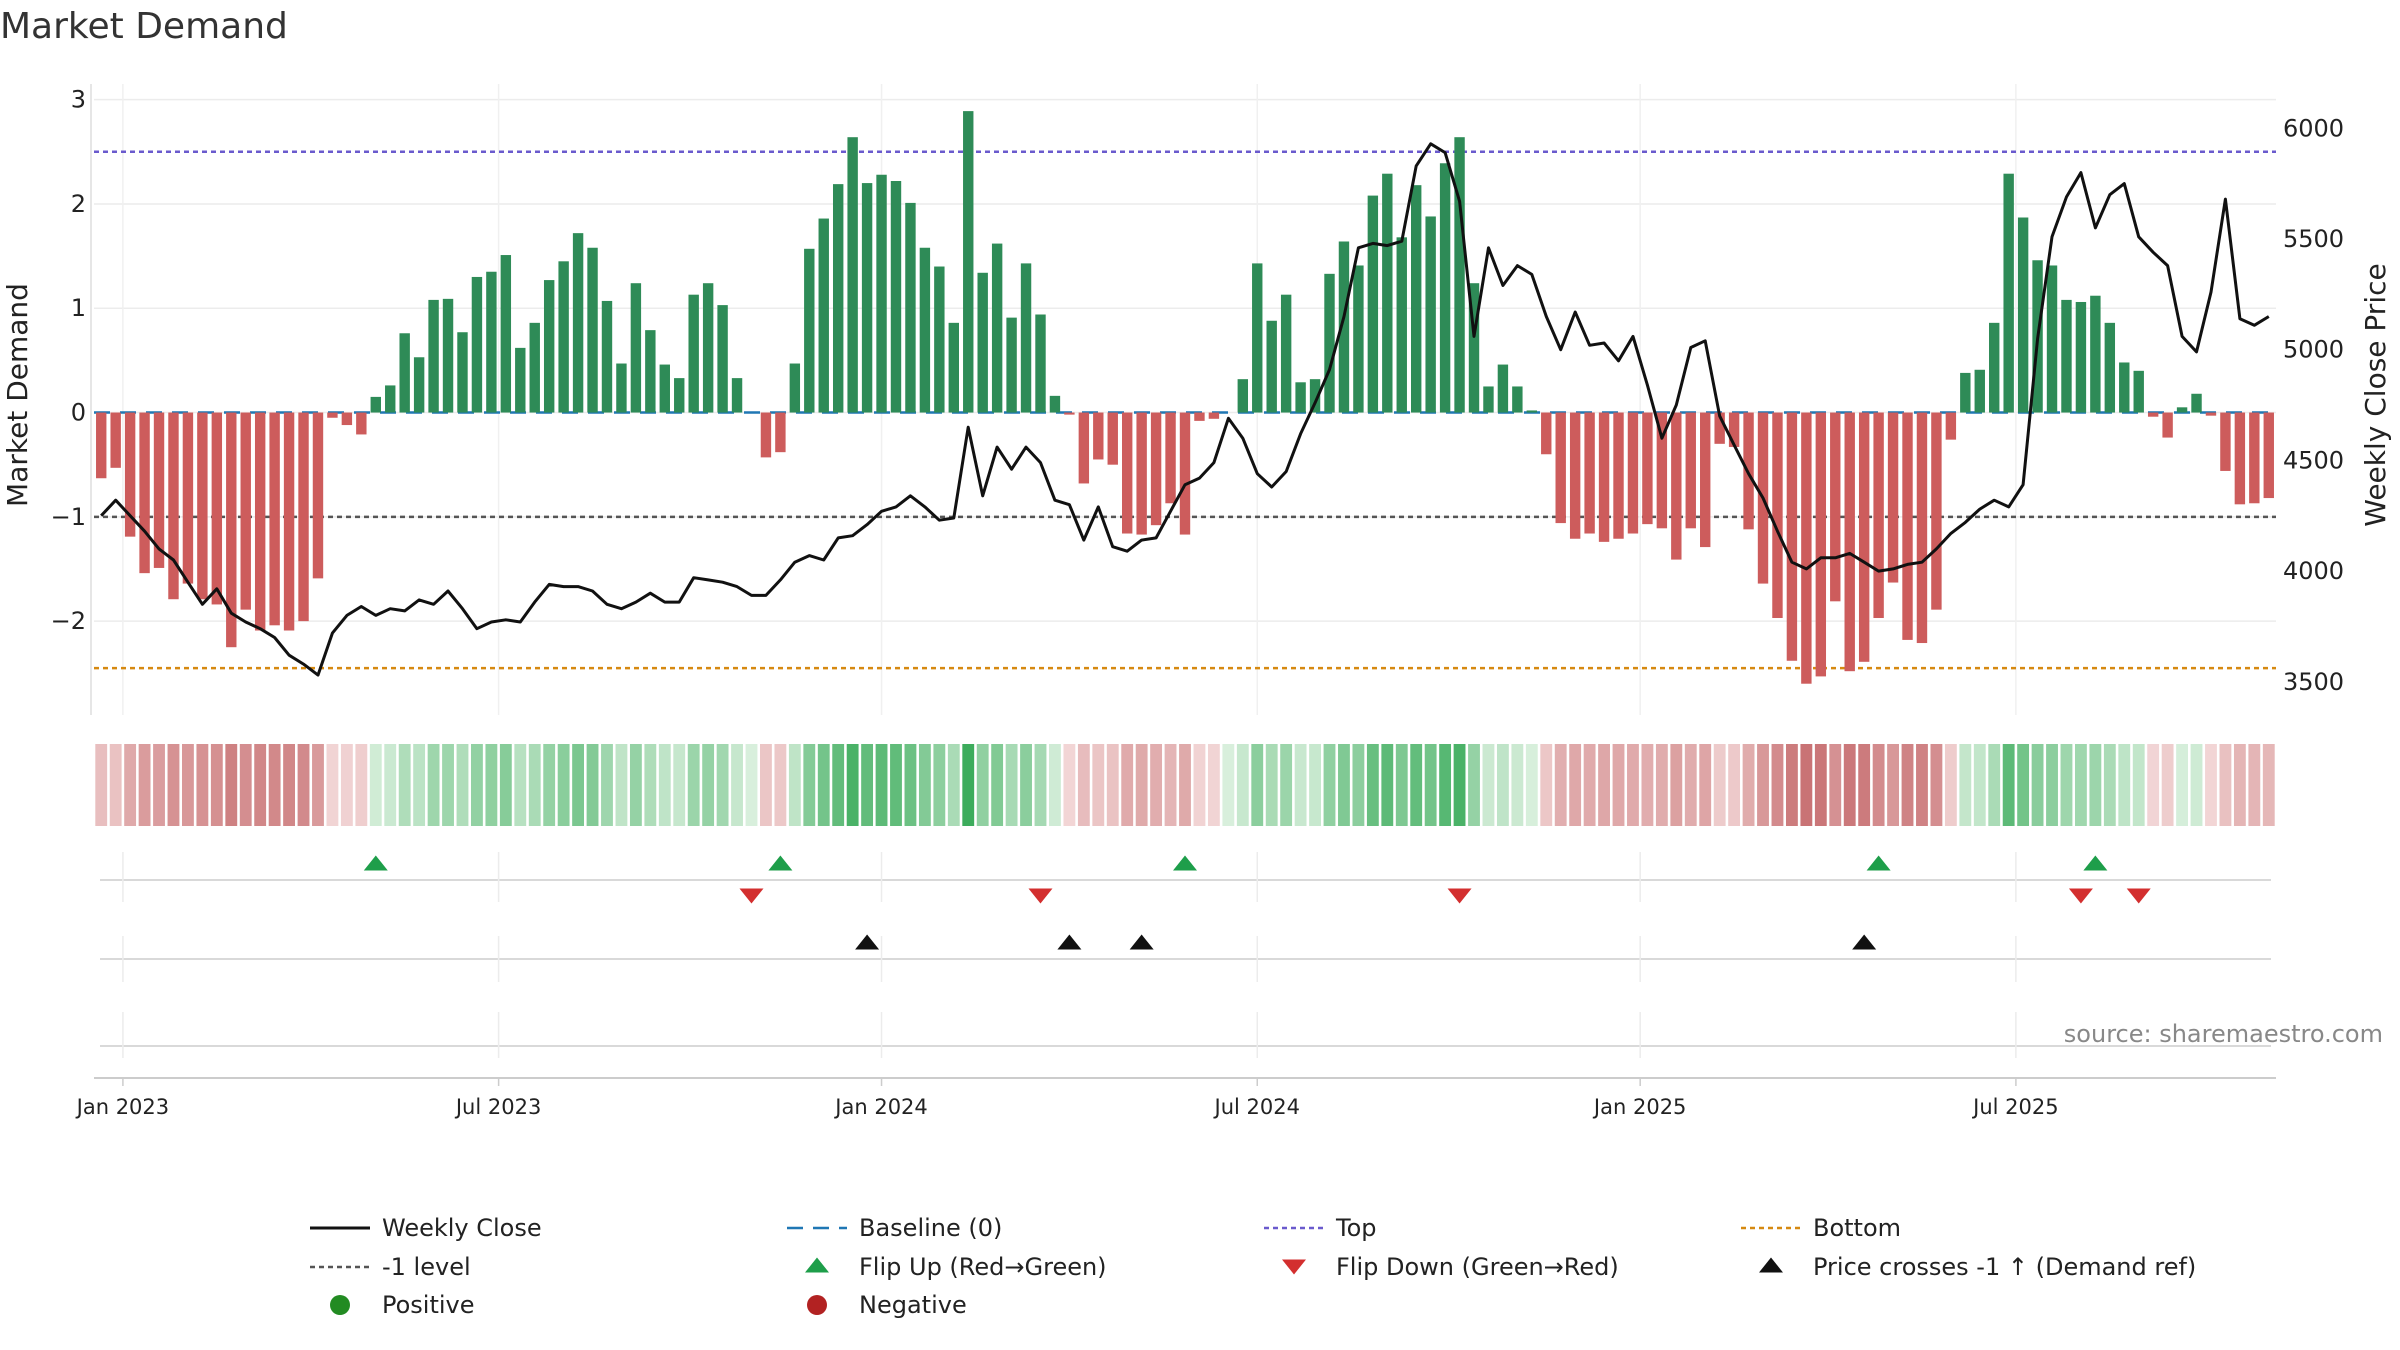 This screenshot has width=2400, height=1350. I want to click on flip-down-marker, so click(1040, 896).